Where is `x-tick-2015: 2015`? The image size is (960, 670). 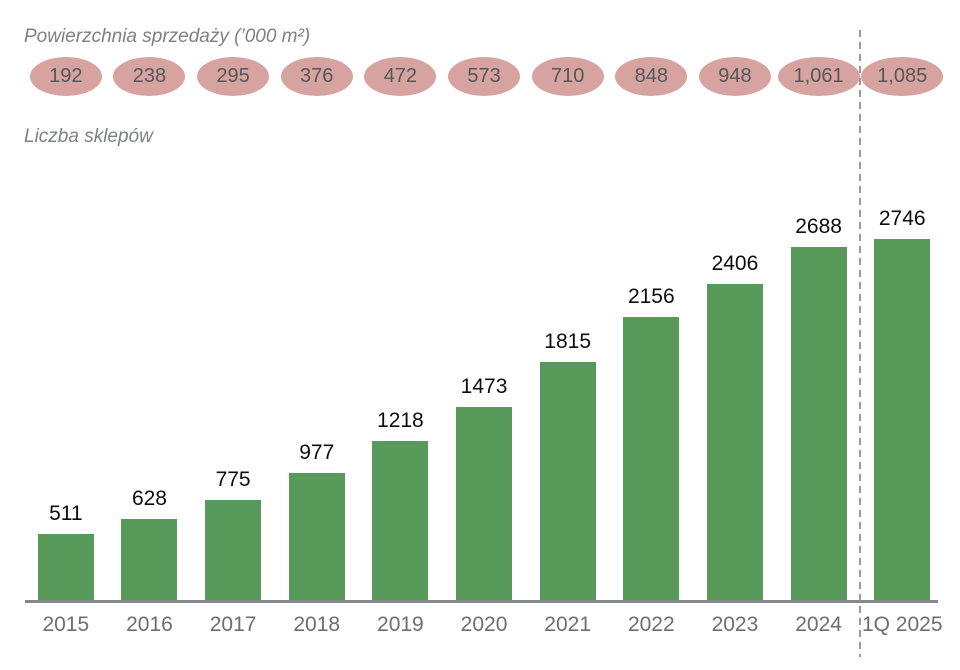
x-tick-2015: 2015 is located at coordinates (66, 624).